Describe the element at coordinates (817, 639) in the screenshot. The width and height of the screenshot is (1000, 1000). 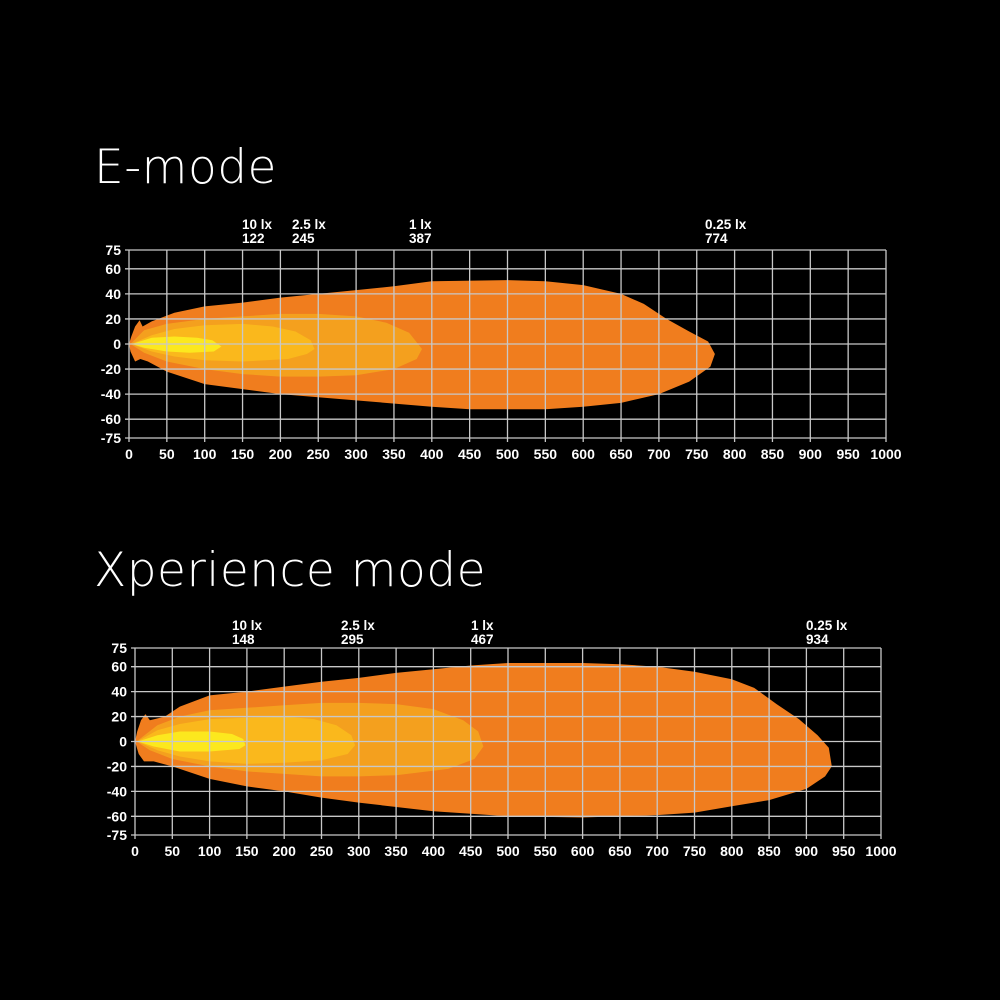
I see `distance-label: 934` at that location.